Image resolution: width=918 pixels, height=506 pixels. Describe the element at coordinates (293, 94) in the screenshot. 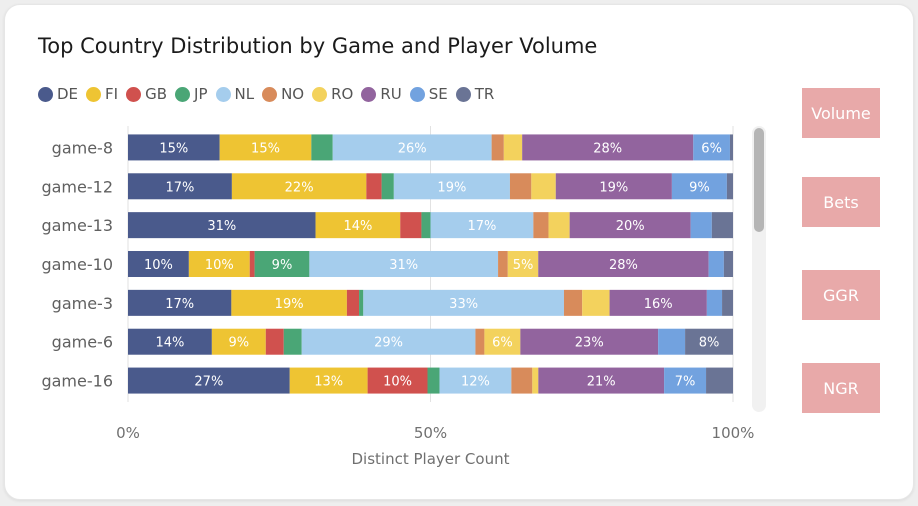

I see `legend-label: NO` at that location.